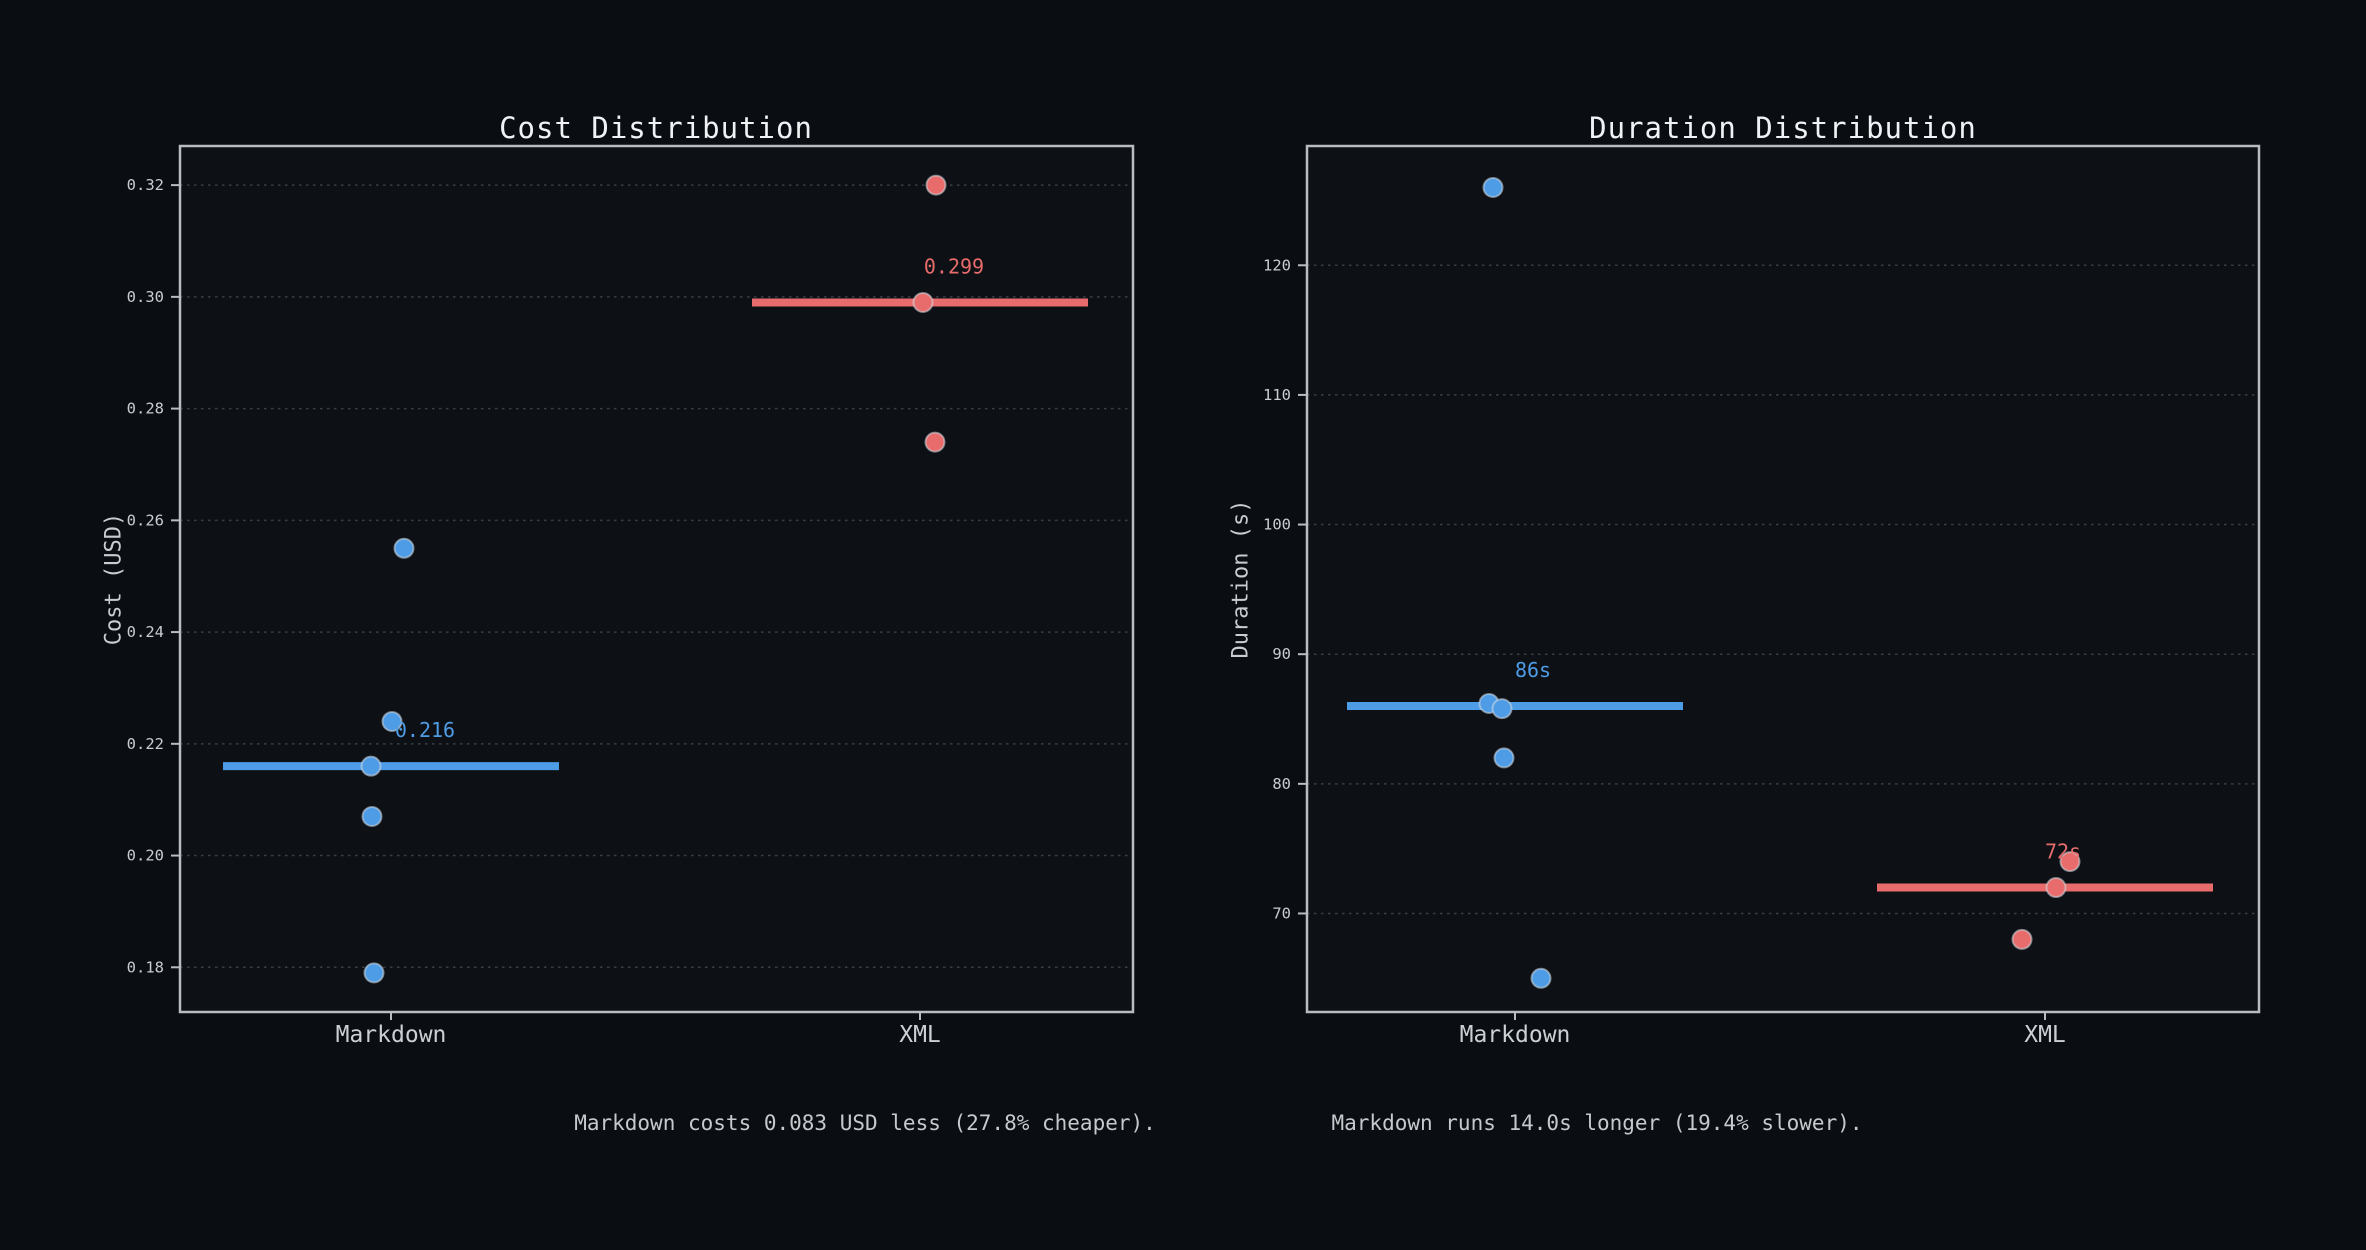  Describe the element at coordinates (425, 730) in the screenshot. I see `median-value-label: 0.216` at that location.